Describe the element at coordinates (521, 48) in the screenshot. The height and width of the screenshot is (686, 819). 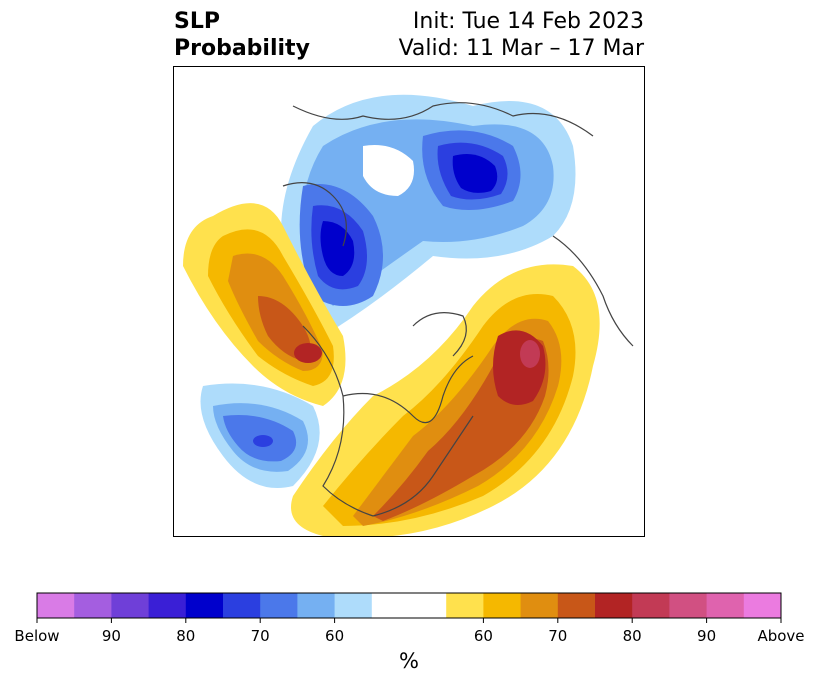
I see `valid-range: Valid: 11 Mar – 17 Mar` at that location.